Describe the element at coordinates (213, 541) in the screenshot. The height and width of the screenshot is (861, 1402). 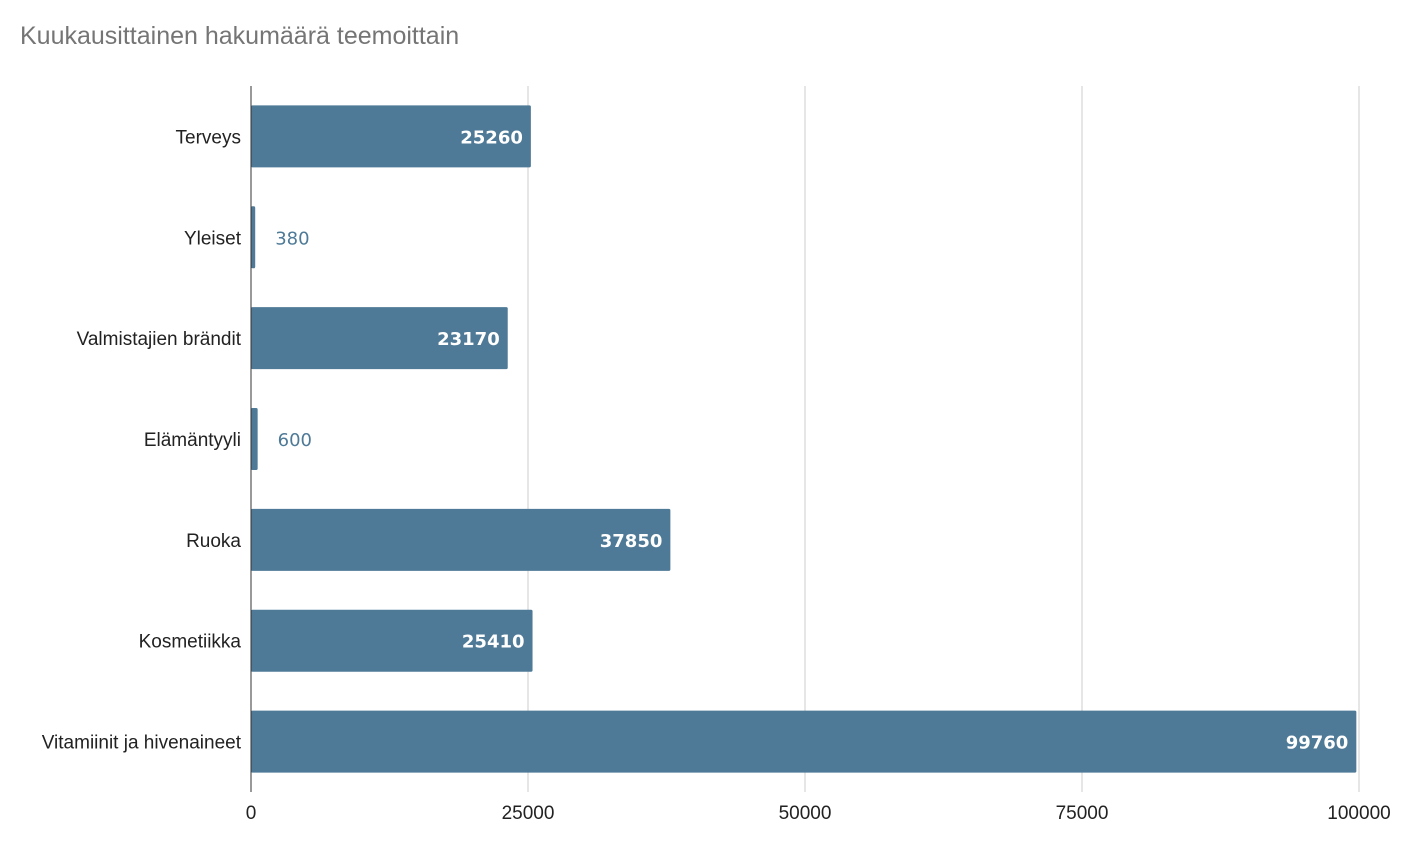
I see `category-label: Ruoka` at that location.